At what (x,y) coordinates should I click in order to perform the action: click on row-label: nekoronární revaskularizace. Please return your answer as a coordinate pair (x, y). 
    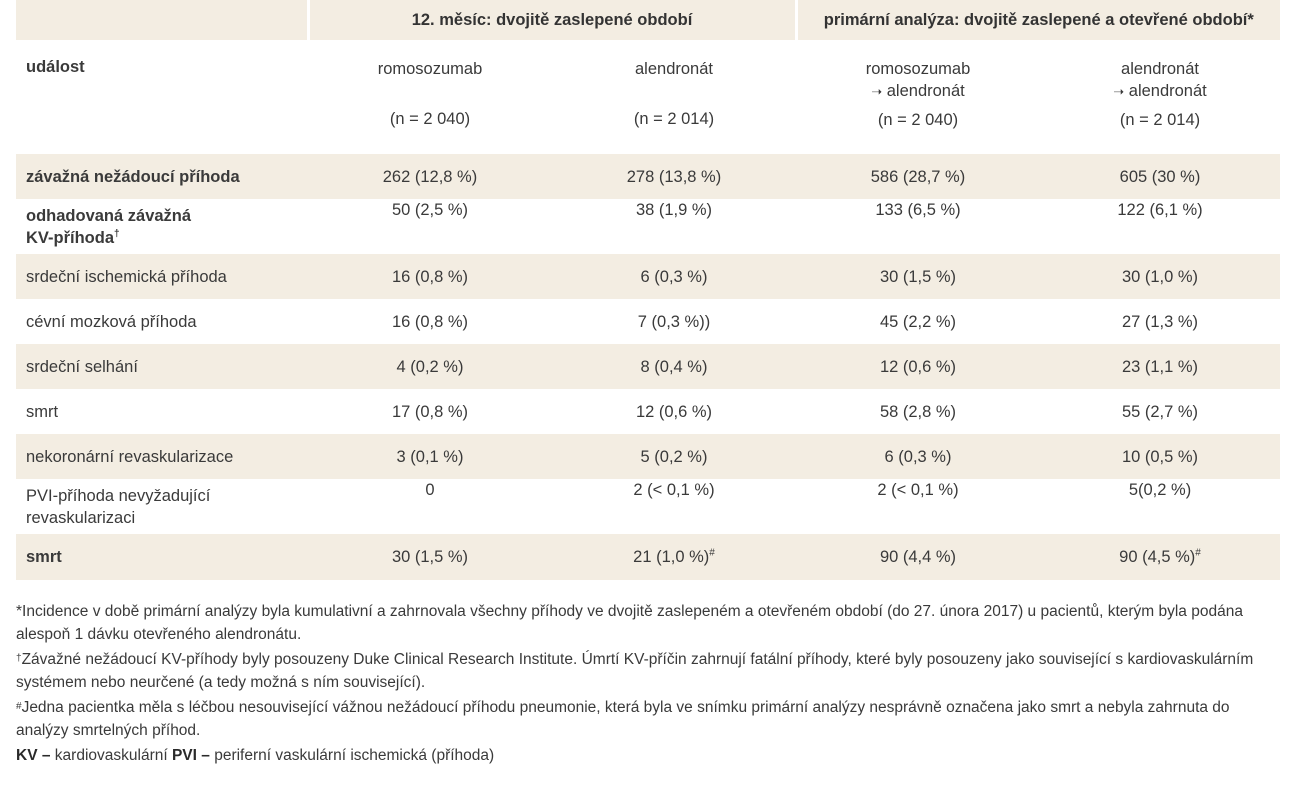
    Looking at the image, I should click on (162, 456).